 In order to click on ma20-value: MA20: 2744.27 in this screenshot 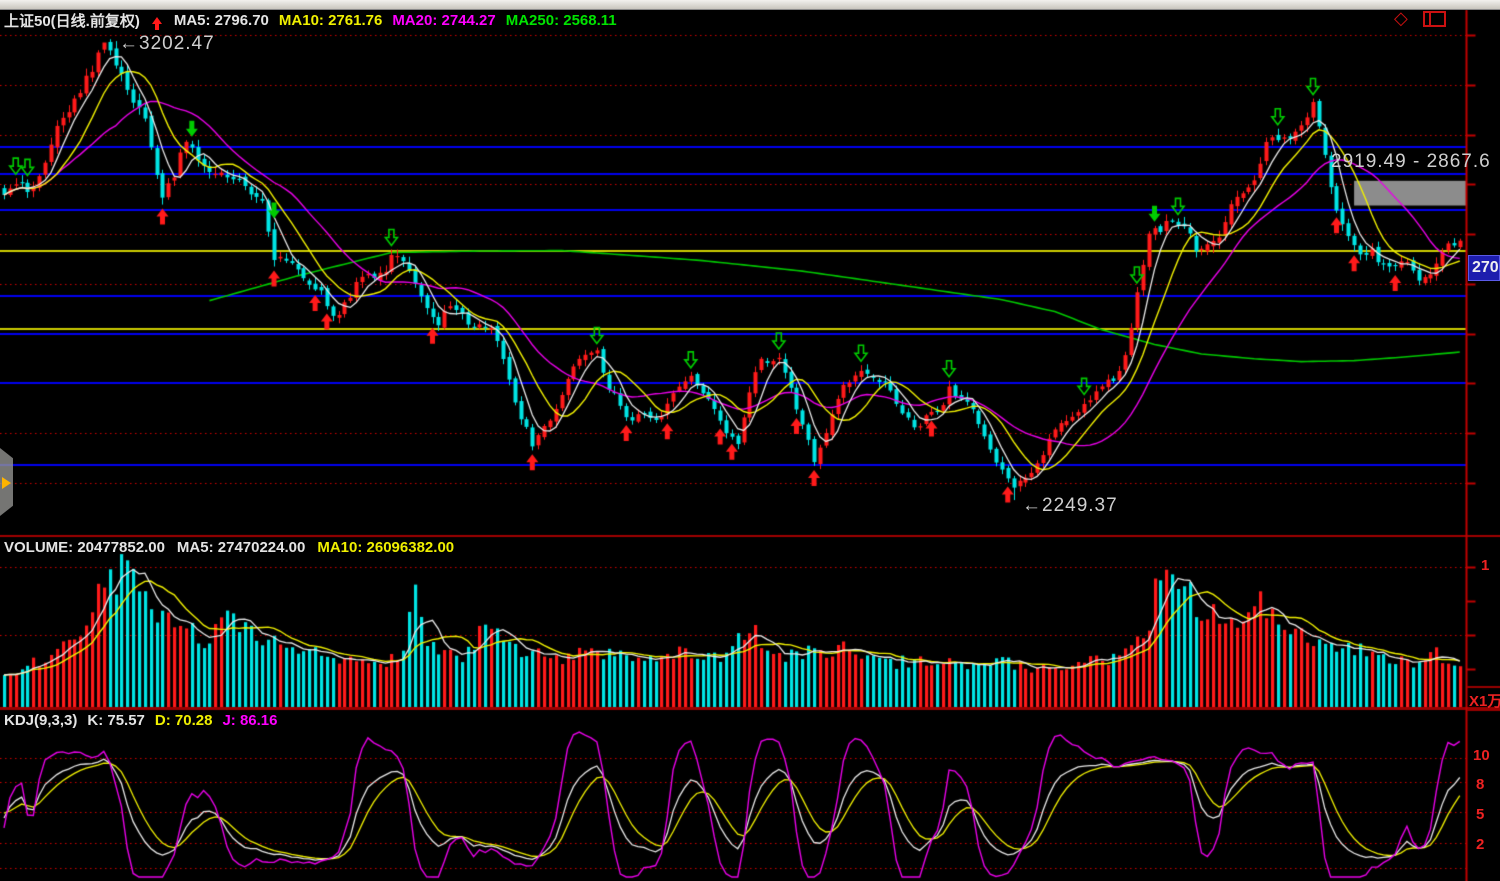, I will do `click(444, 20)`.